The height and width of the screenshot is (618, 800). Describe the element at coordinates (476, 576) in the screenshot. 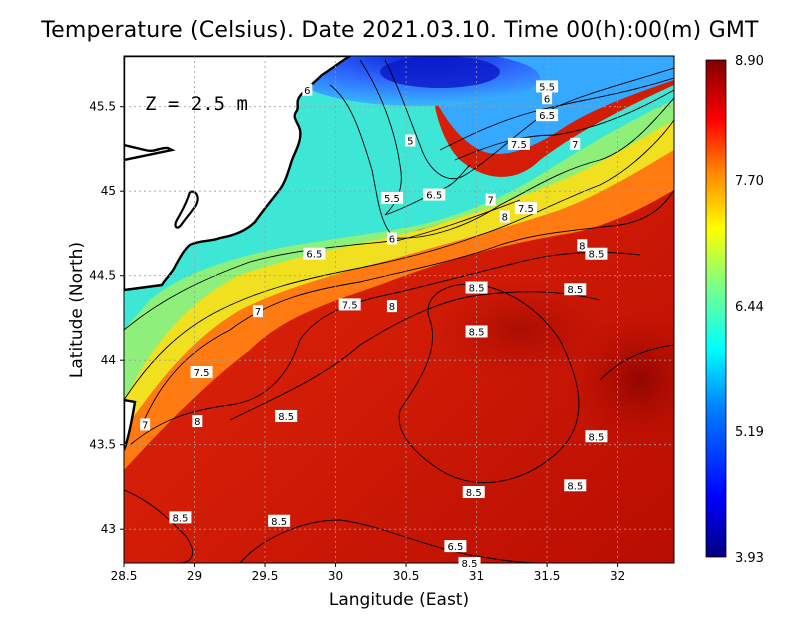

I see `x-tick-label: 31` at that location.